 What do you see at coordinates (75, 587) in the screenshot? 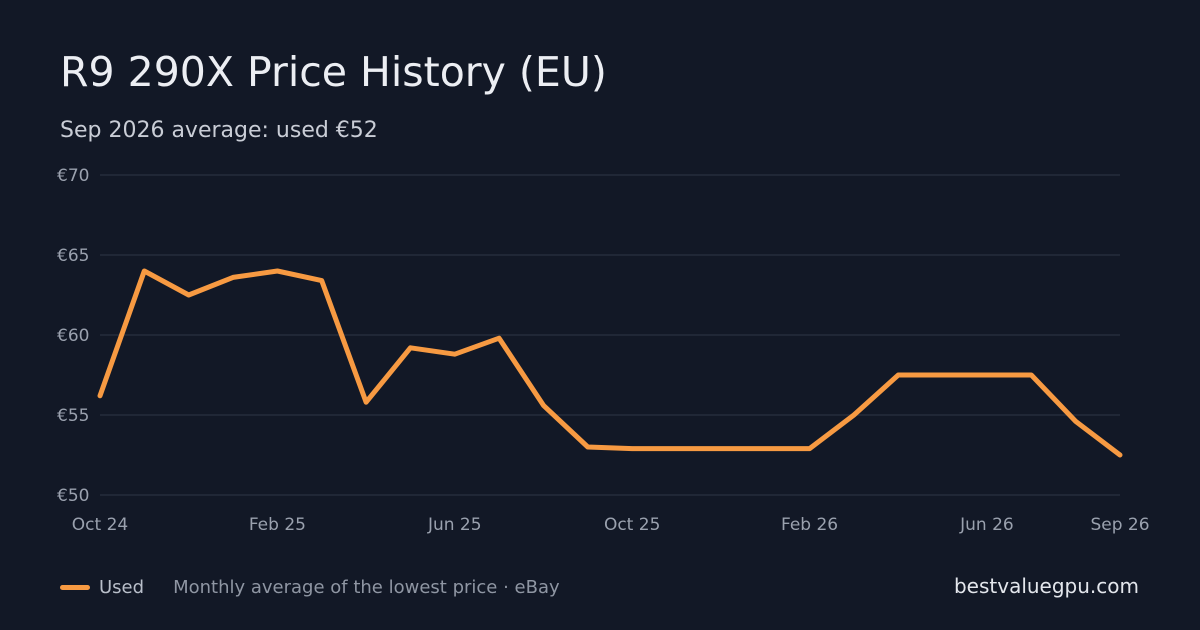
I see `legend-swatch-used` at bounding box center [75, 587].